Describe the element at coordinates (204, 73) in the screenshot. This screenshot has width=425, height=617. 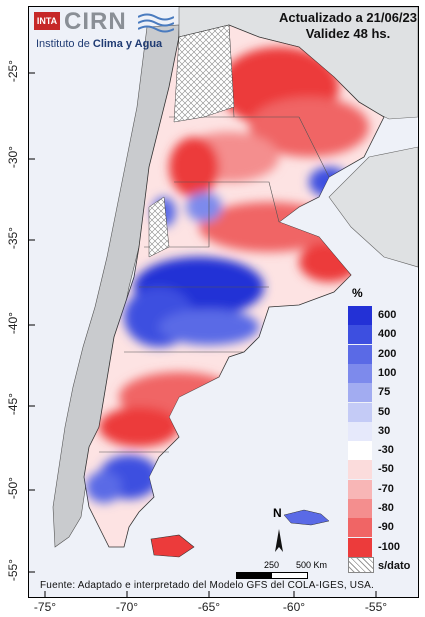
I see `no-data-area-north` at that location.